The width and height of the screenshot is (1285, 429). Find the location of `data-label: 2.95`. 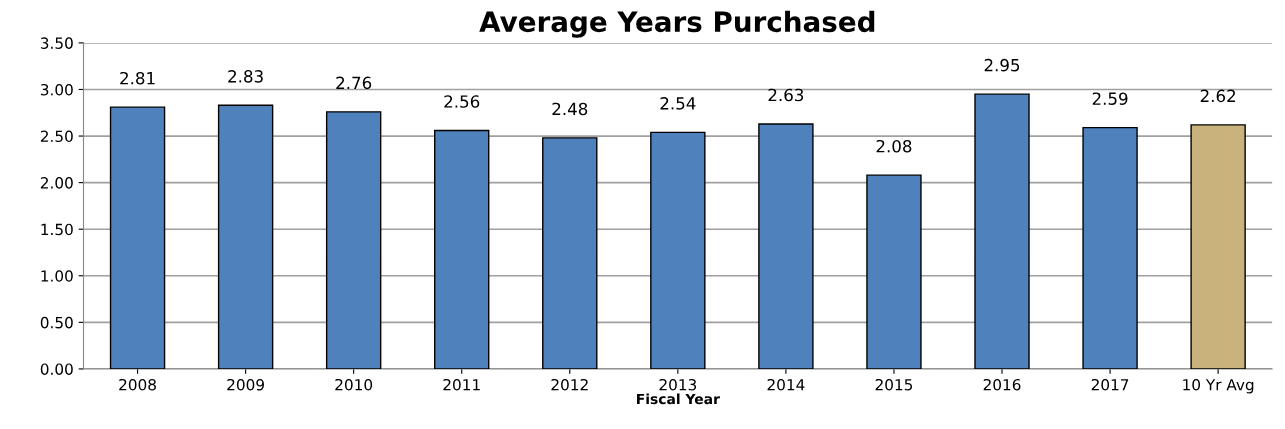

data-label: 2.95 is located at coordinates (1002, 65).